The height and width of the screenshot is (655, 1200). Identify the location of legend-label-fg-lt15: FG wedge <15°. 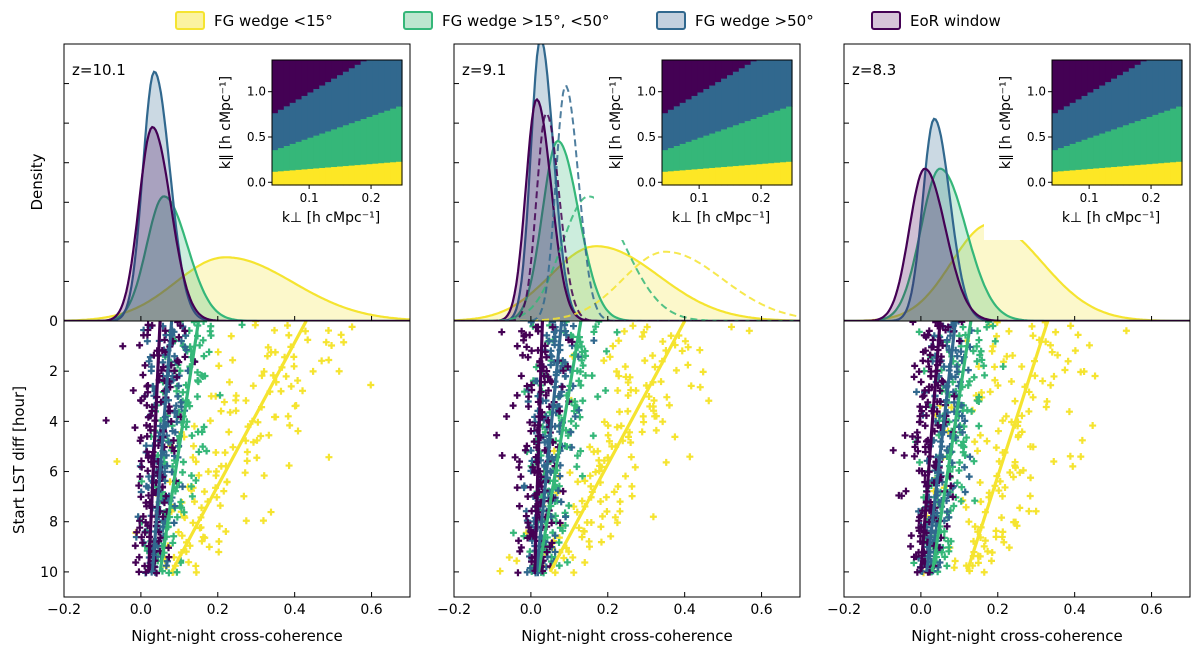
(273, 21).